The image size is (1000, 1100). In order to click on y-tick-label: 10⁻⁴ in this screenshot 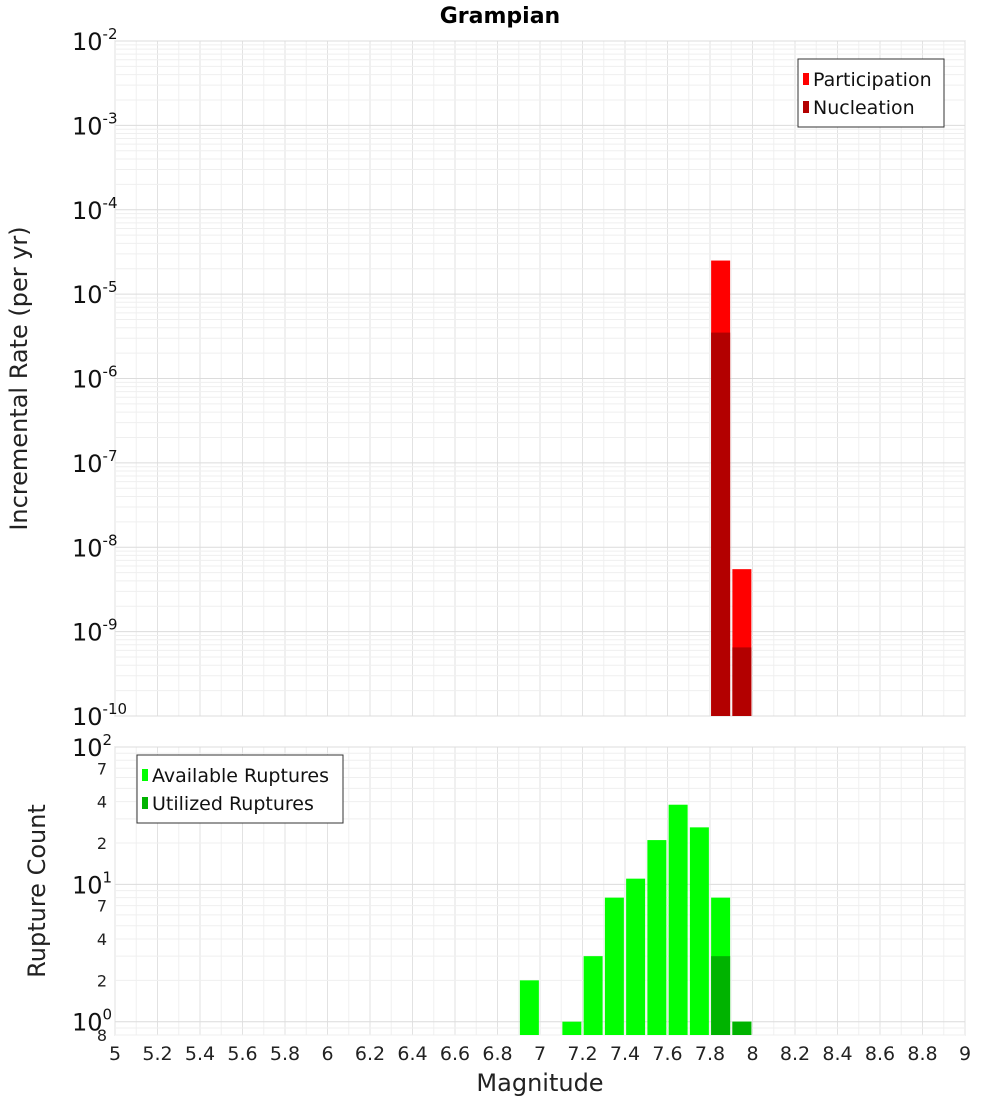, I will do `click(95, 209)`.